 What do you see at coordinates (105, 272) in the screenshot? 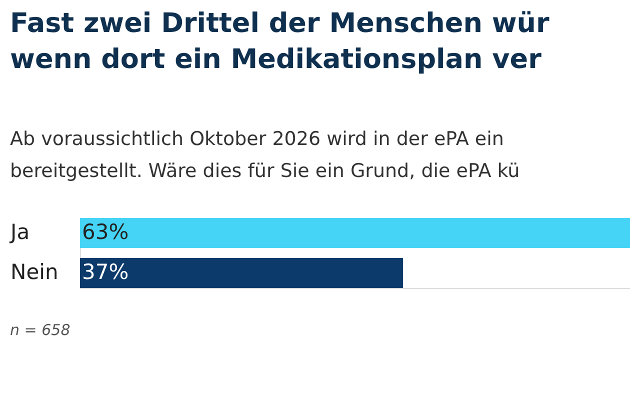
I see `data-label: 37%` at bounding box center [105, 272].